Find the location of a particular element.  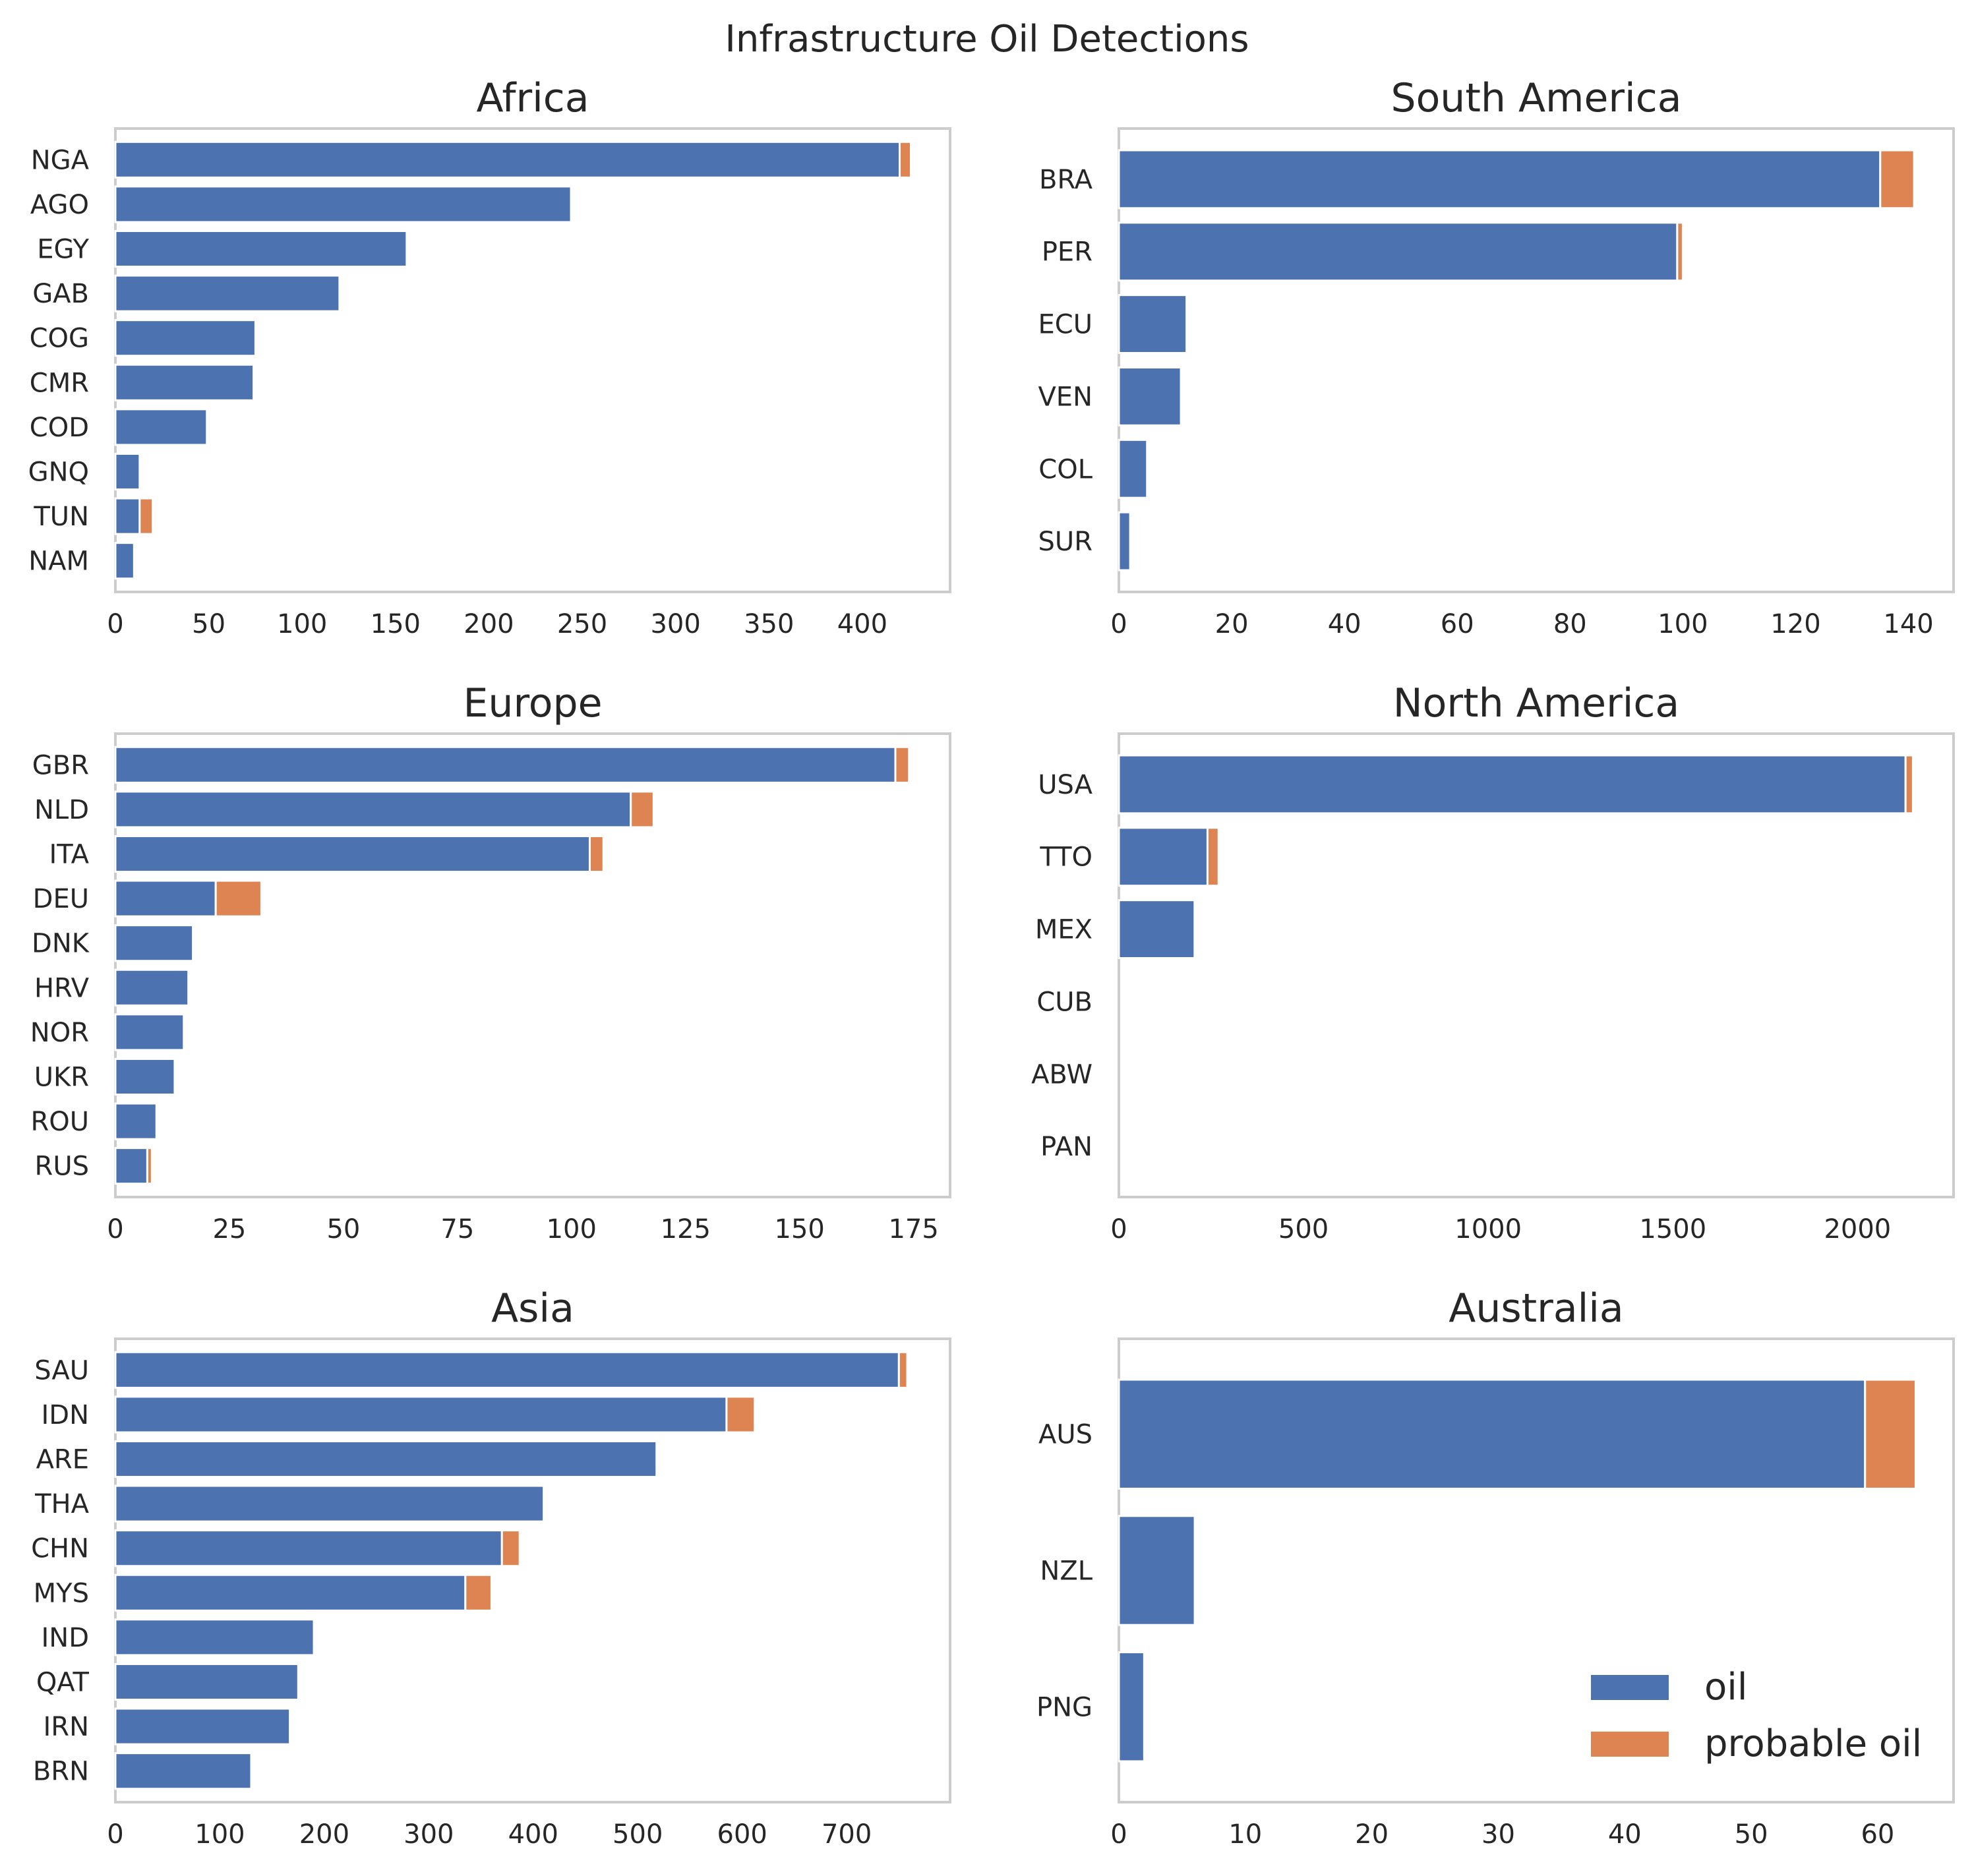

x-tick-label-asia: 400 is located at coordinates (533, 1834).